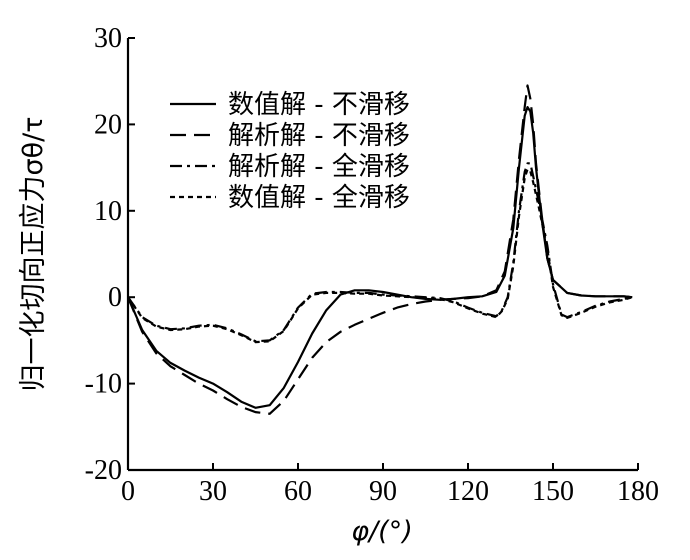  I want to click on x-tick-label: 90, so click(383, 491).